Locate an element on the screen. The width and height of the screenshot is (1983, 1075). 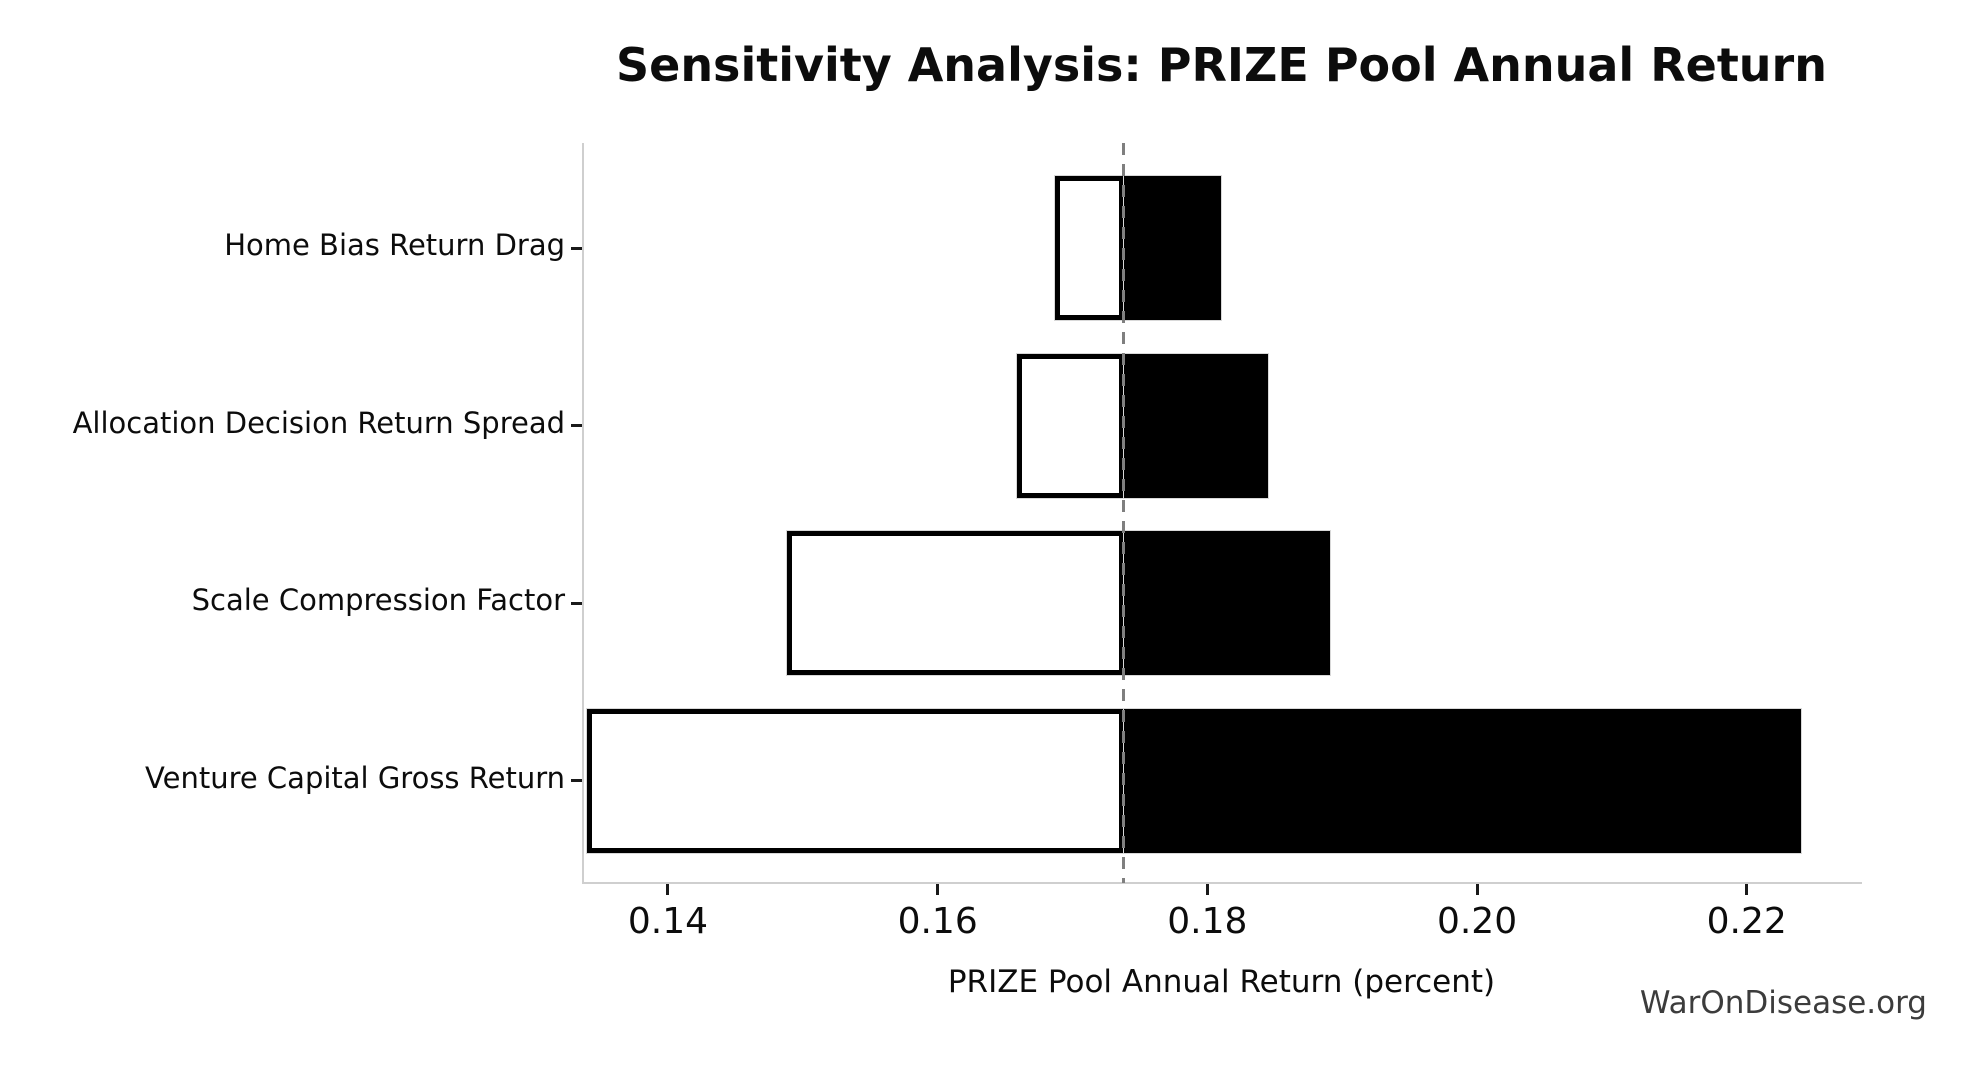
x-tick-label: 0.14 is located at coordinates (668, 921).